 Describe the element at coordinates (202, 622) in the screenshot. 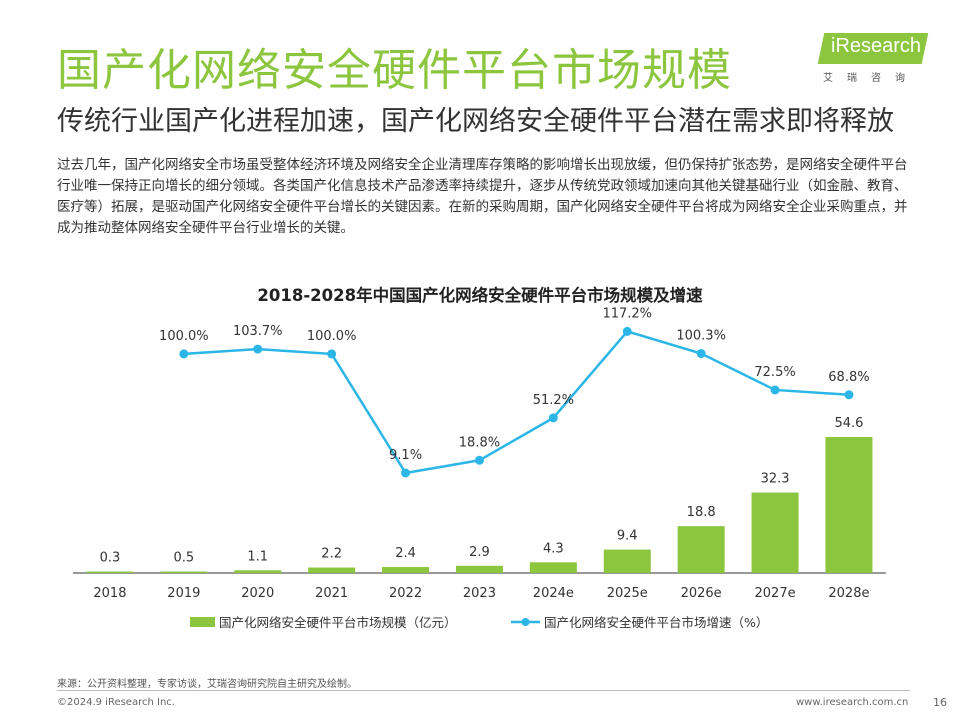

I see `legend-bar-swatch` at that location.